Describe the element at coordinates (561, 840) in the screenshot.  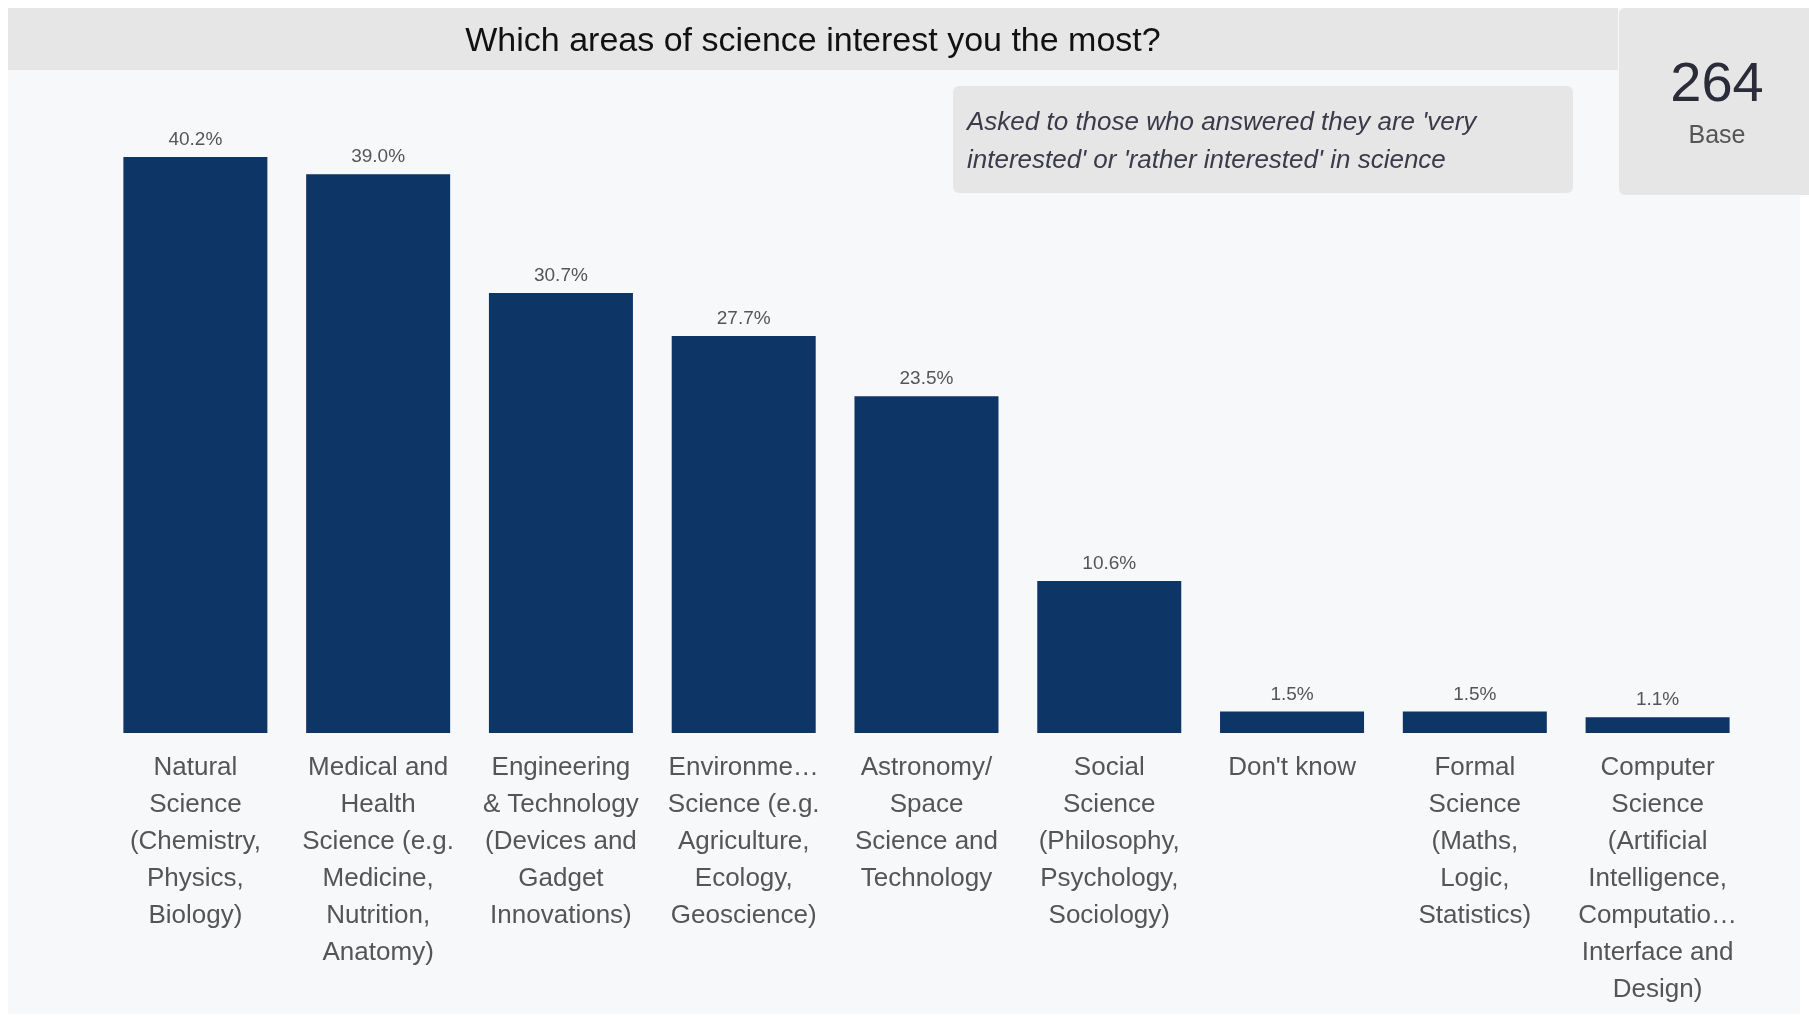
I see `x-tick-label: Engineering & Technology (Devices and Gadget Innovations)` at that location.